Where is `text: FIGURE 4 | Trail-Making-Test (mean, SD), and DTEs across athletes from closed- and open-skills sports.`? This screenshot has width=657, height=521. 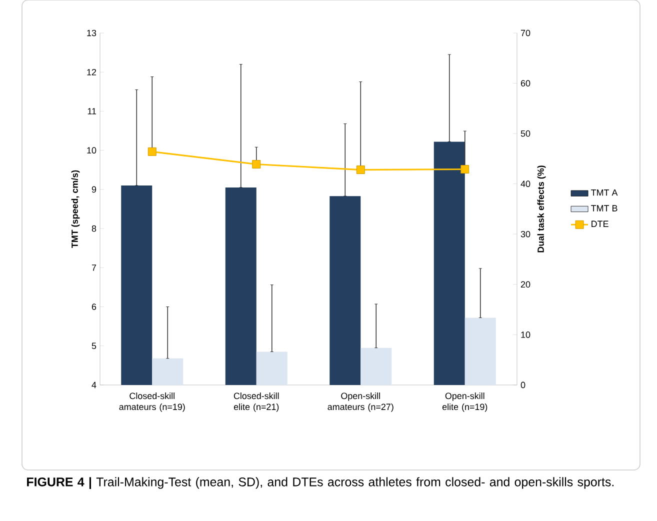 text: FIGURE 4 | Trail-Making-Test (mean, SD), and DTEs across athletes from closed- and open-skills sports. is located at coordinates (320, 483).